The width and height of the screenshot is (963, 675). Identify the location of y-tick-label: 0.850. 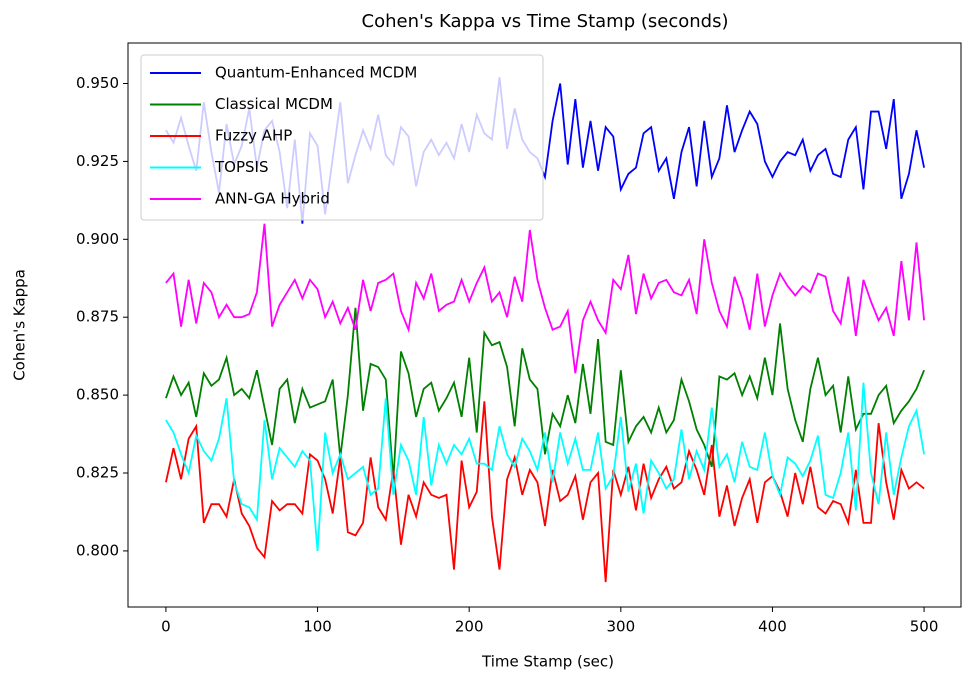
(97, 395).